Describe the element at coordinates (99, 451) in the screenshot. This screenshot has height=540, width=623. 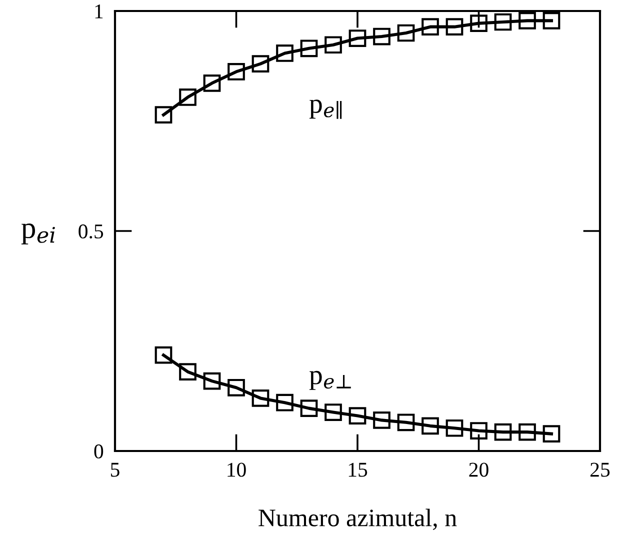
I see `y-tick-label: 0` at that location.